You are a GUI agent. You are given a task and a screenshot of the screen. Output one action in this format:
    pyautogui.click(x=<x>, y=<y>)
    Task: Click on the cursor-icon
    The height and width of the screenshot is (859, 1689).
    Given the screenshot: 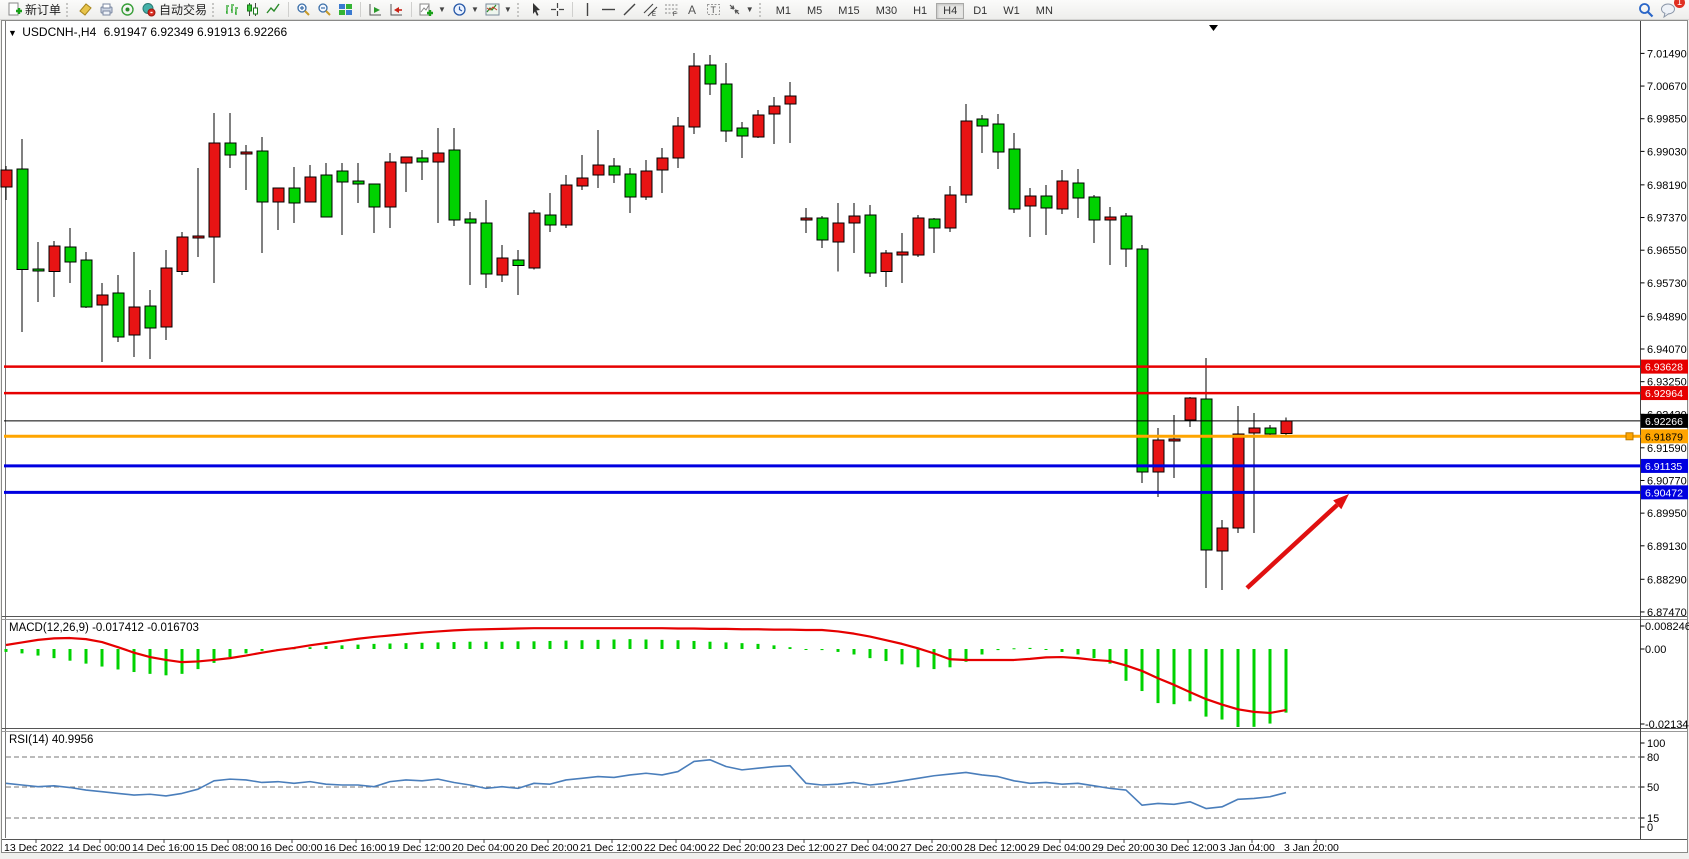 What is the action you would take?
    pyautogui.click(x=536, y=9)
    